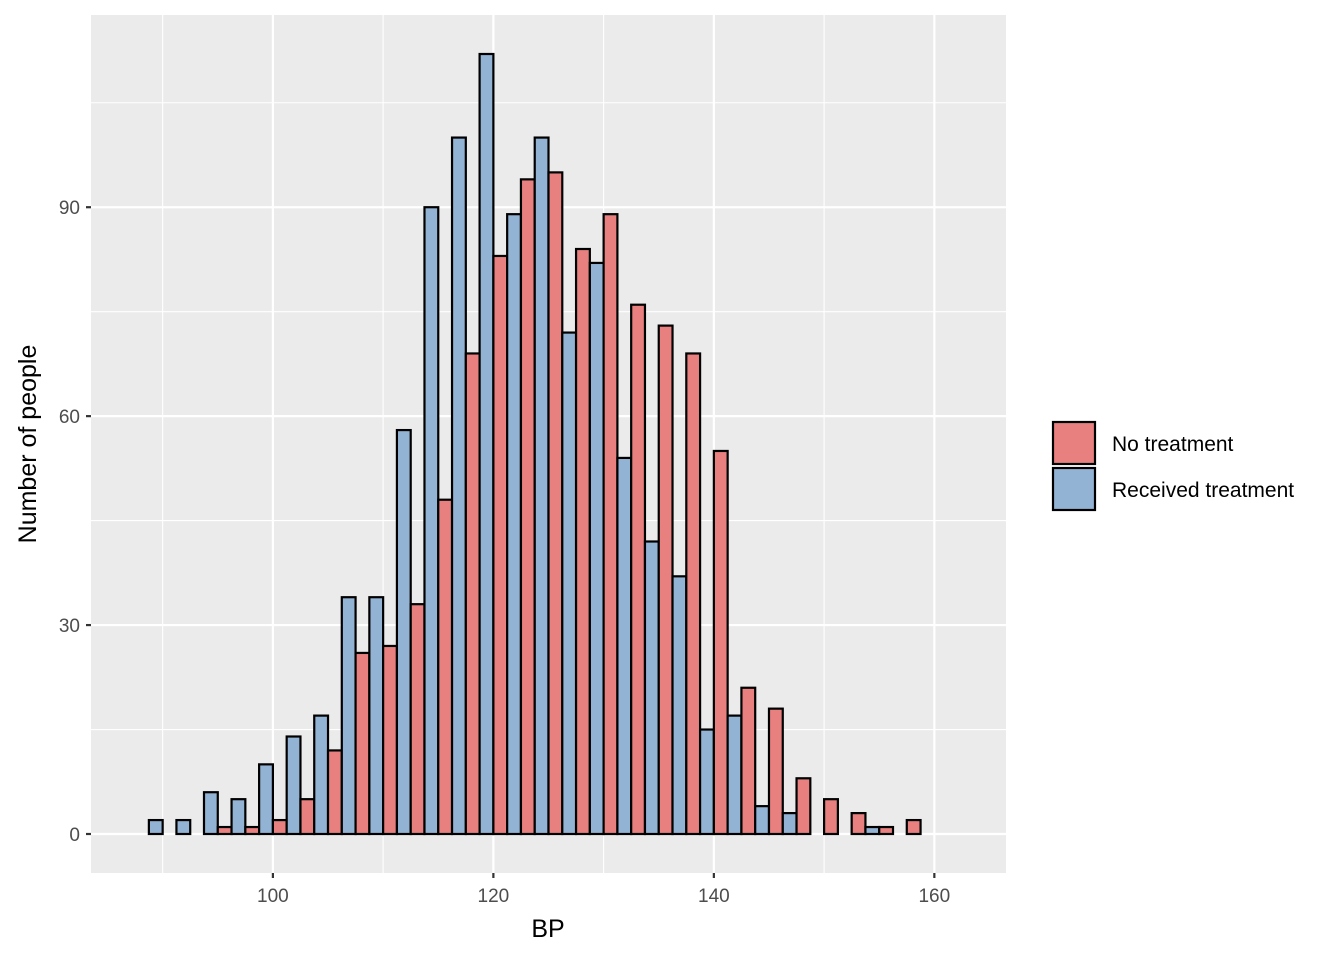  Describe the element at coordinates (1172, 466) in the screenshot. I see `legend: No treatment Received treatment` at that location.